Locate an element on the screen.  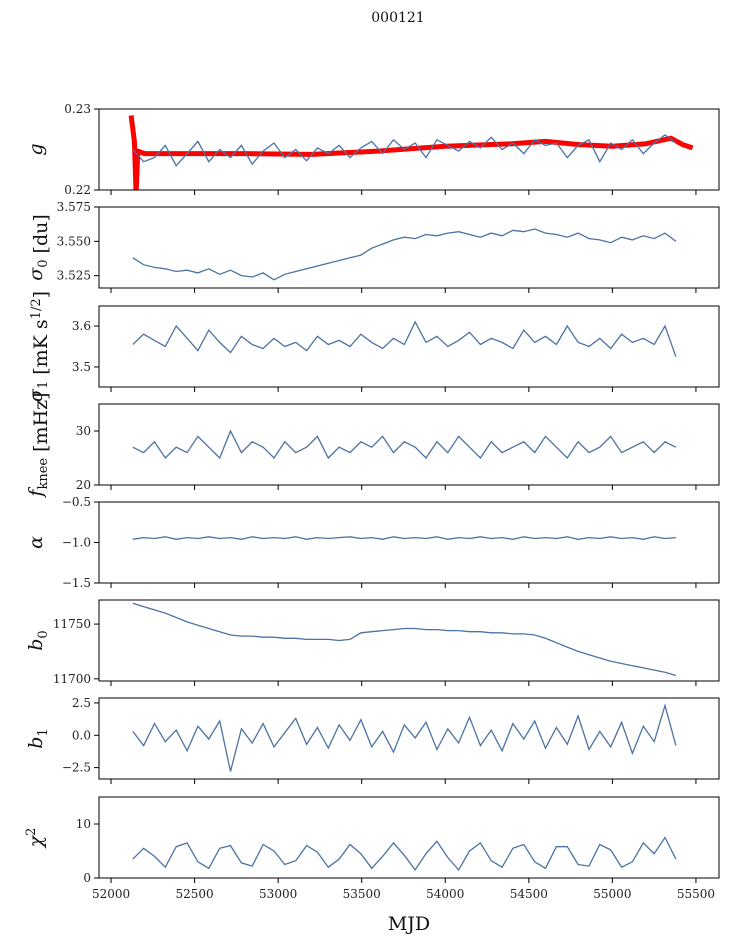
y-axis-label: b0 is located at coordinates (38, 640).